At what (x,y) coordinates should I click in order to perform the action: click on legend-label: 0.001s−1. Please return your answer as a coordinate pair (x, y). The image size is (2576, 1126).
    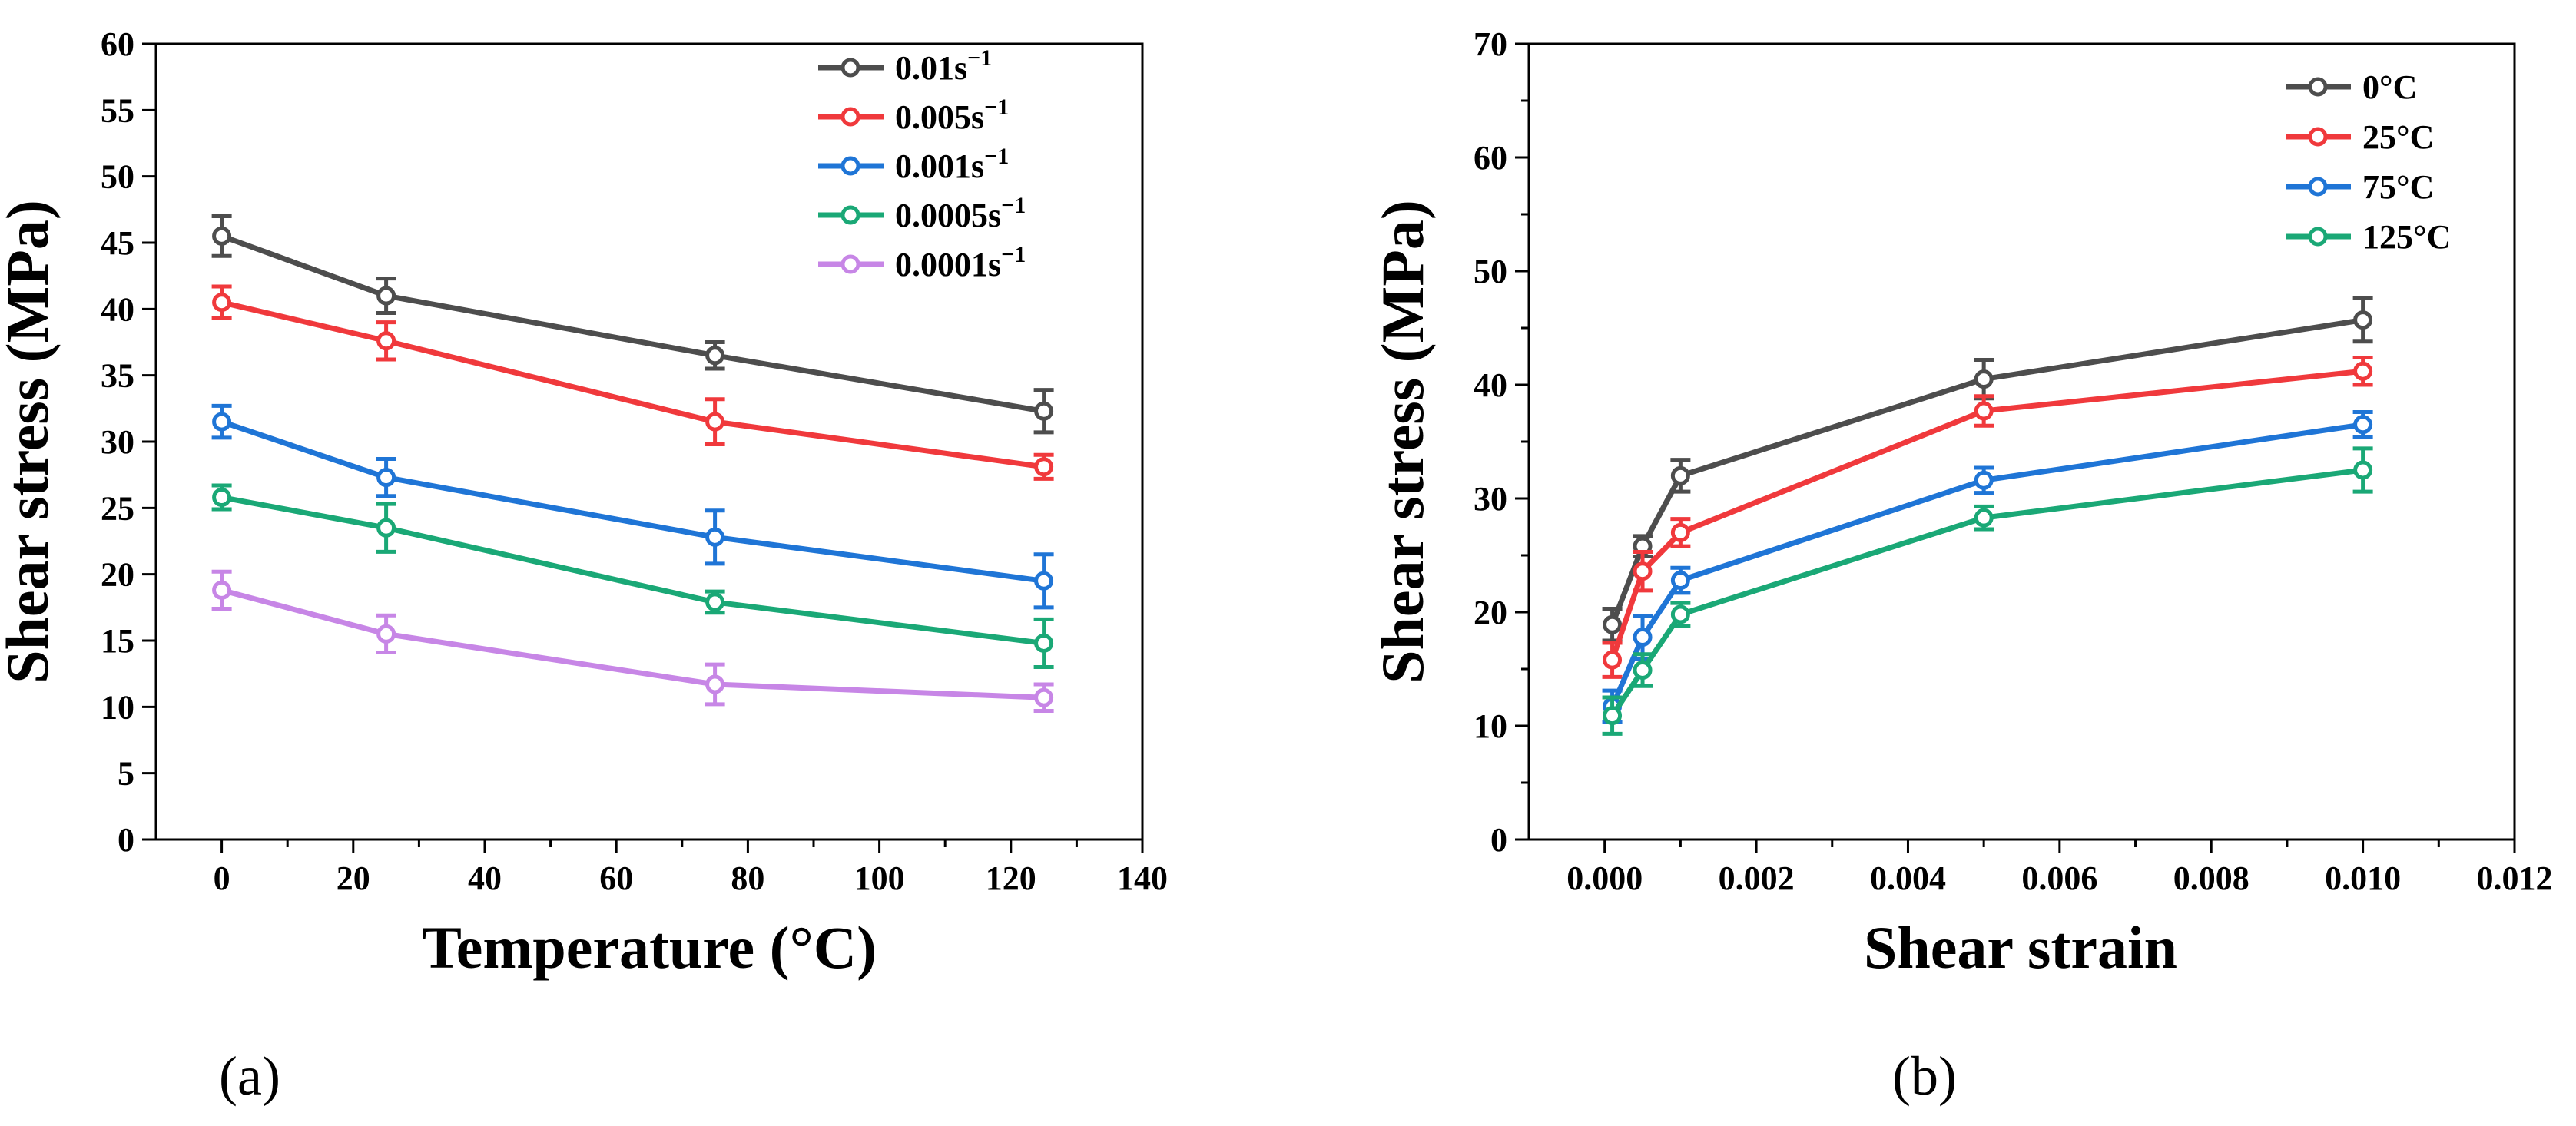
    Looking at the image, I should click on (952, 164).